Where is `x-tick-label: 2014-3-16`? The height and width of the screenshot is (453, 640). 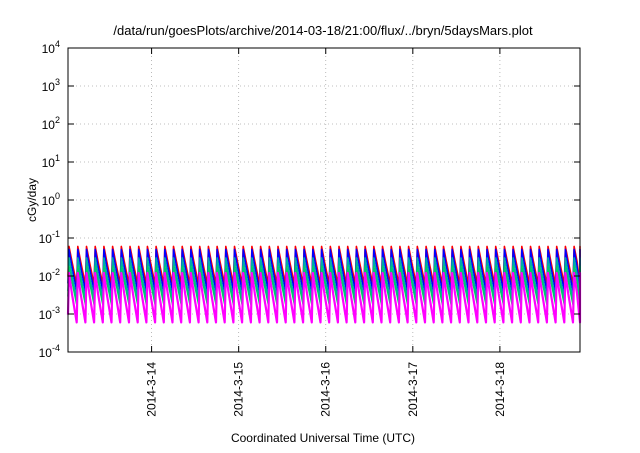 x-tick-label: 2014-3-16 is located at coordinates (326, 389).